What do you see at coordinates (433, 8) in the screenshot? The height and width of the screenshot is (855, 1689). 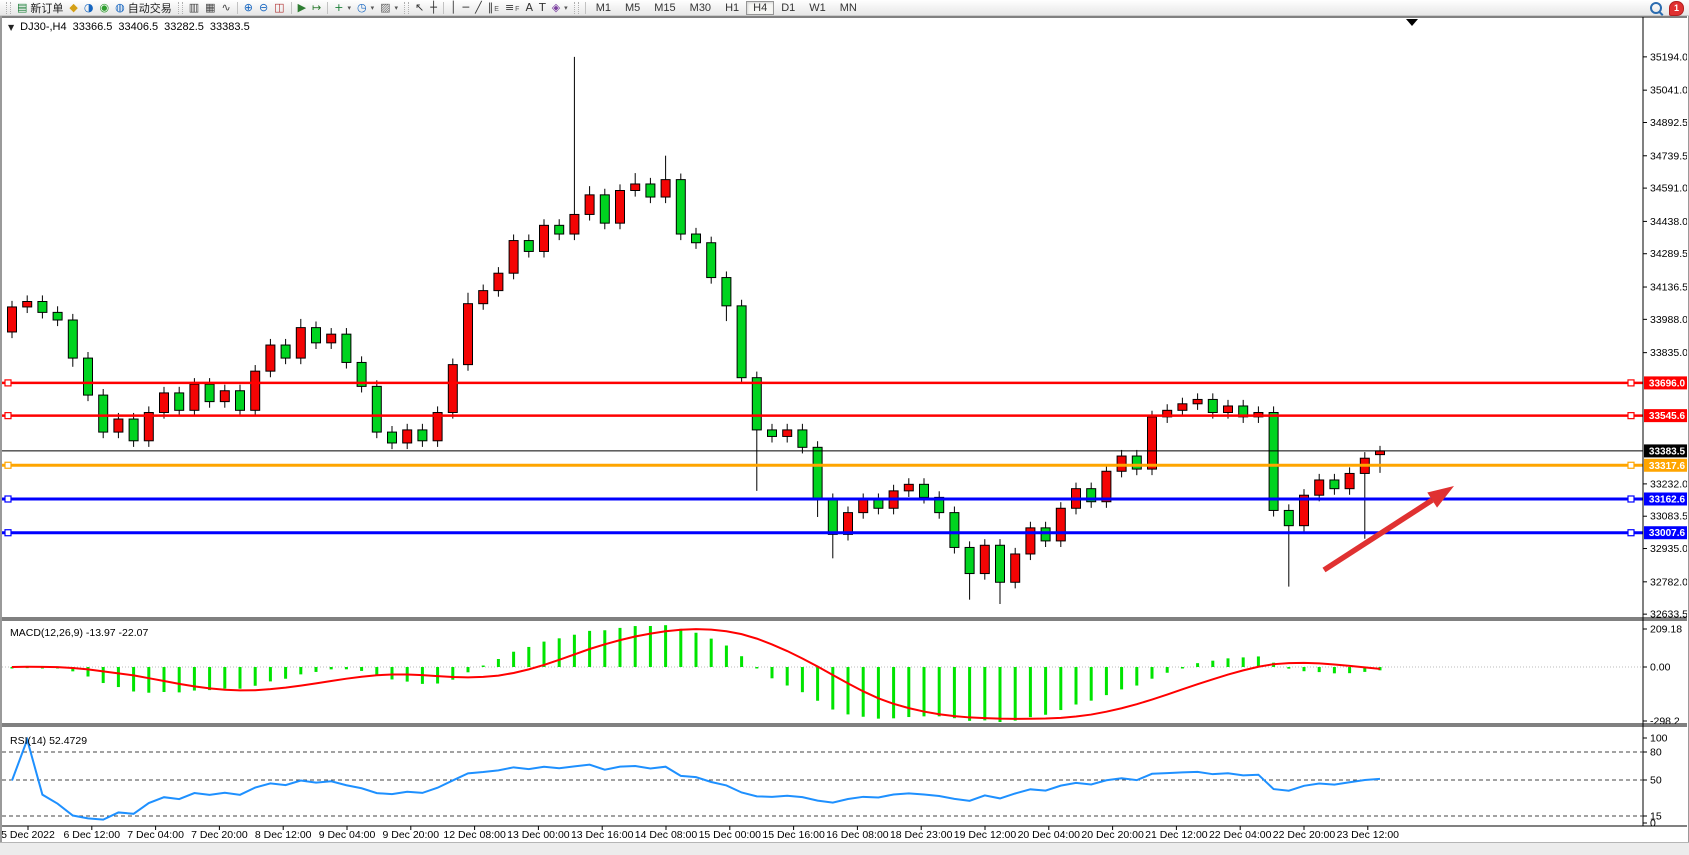 I see `crosshair-button: ┼` at bounding box center [433, 8].